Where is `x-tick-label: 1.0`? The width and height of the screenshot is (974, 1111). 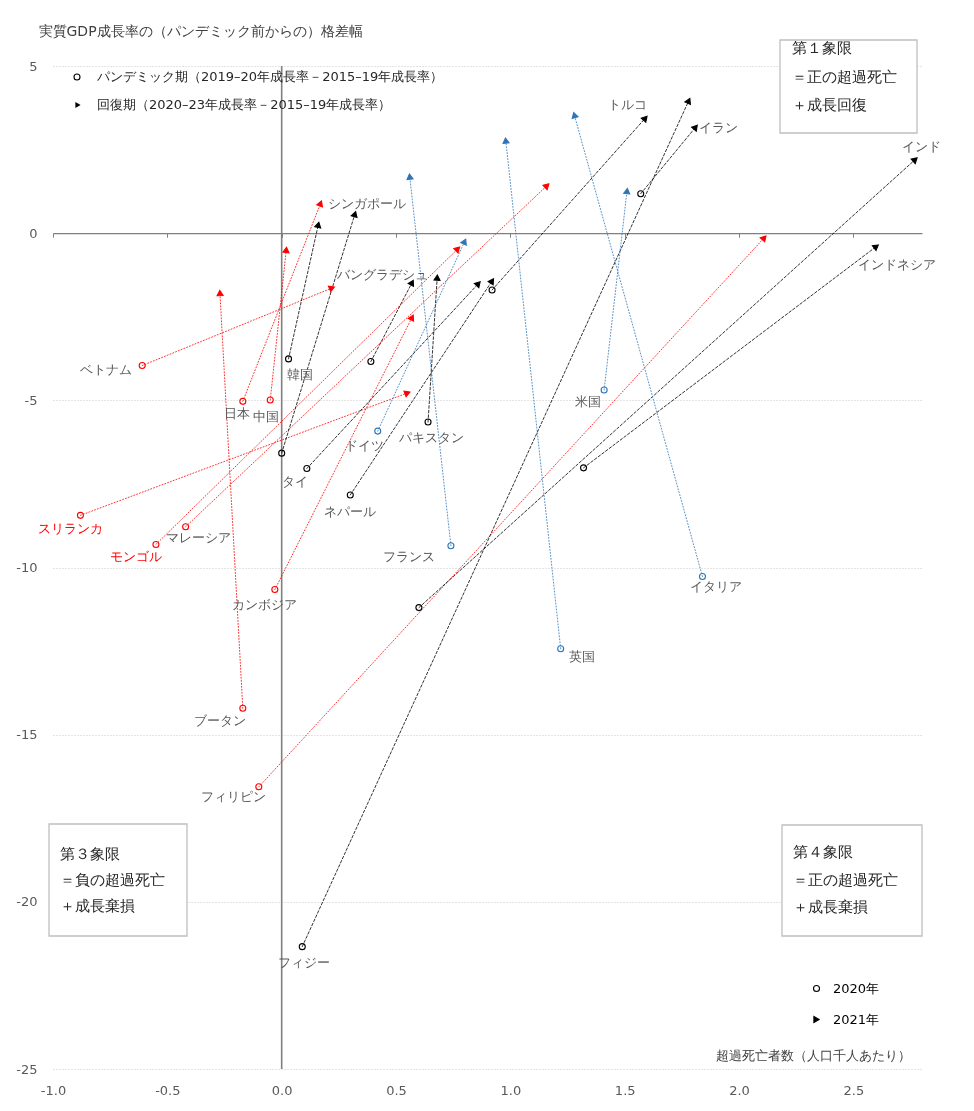 x-tick-label: 1.0 is located at coordinates (511, 1090).